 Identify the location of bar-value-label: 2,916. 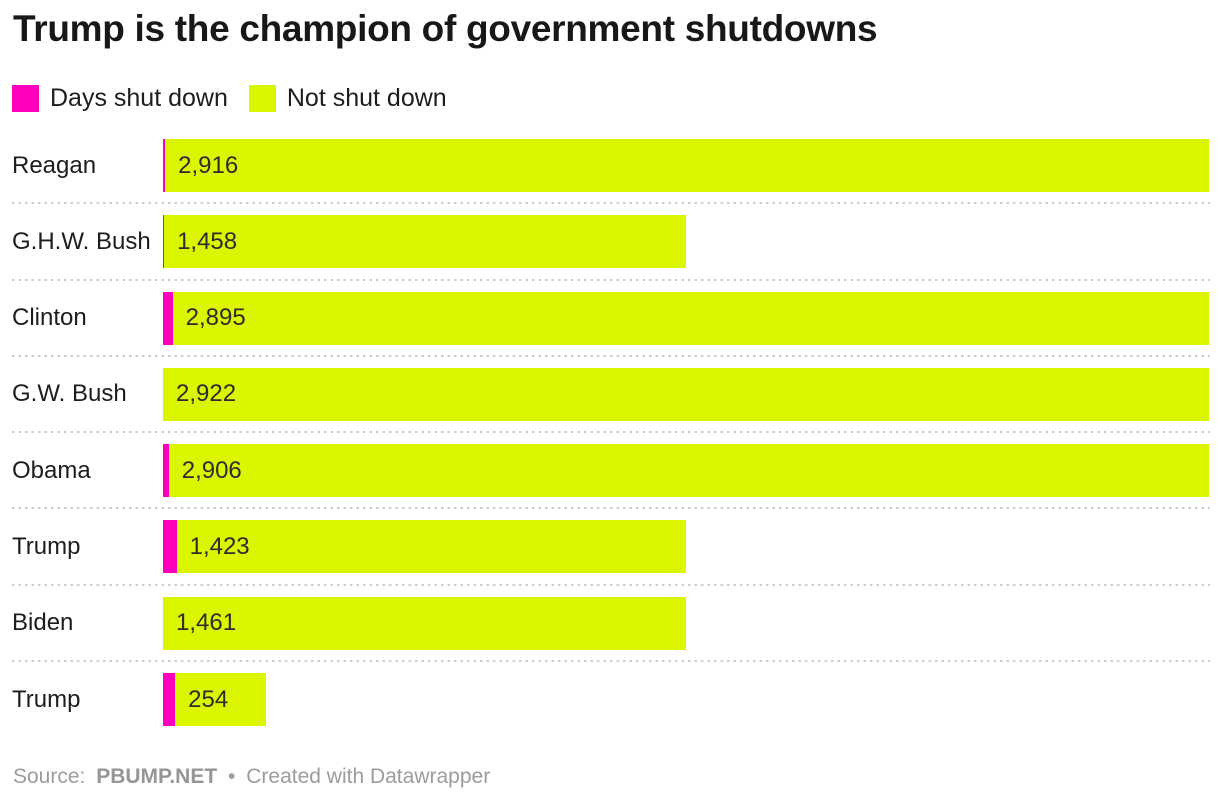
(208, 165).